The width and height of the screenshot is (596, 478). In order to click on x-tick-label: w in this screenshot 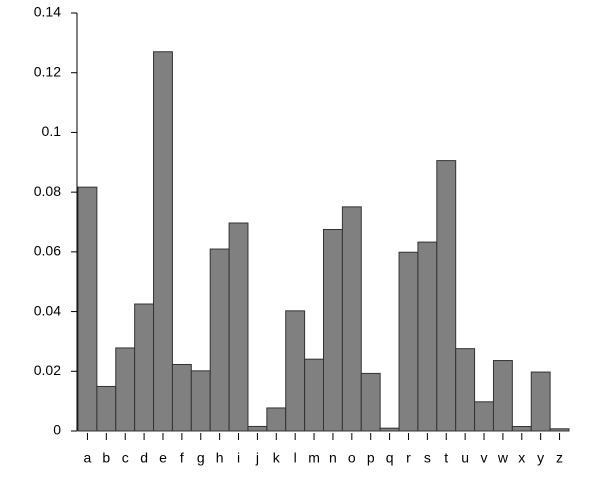, I will do `click(503, 458)`.